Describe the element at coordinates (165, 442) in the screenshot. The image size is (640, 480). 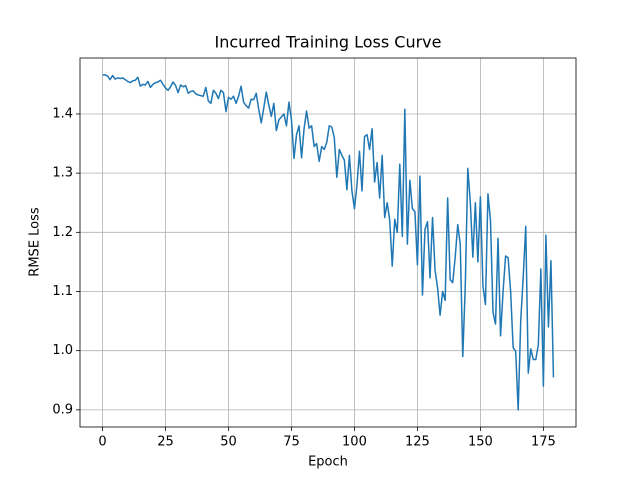
I see `x-tick-label: 25` at that location.